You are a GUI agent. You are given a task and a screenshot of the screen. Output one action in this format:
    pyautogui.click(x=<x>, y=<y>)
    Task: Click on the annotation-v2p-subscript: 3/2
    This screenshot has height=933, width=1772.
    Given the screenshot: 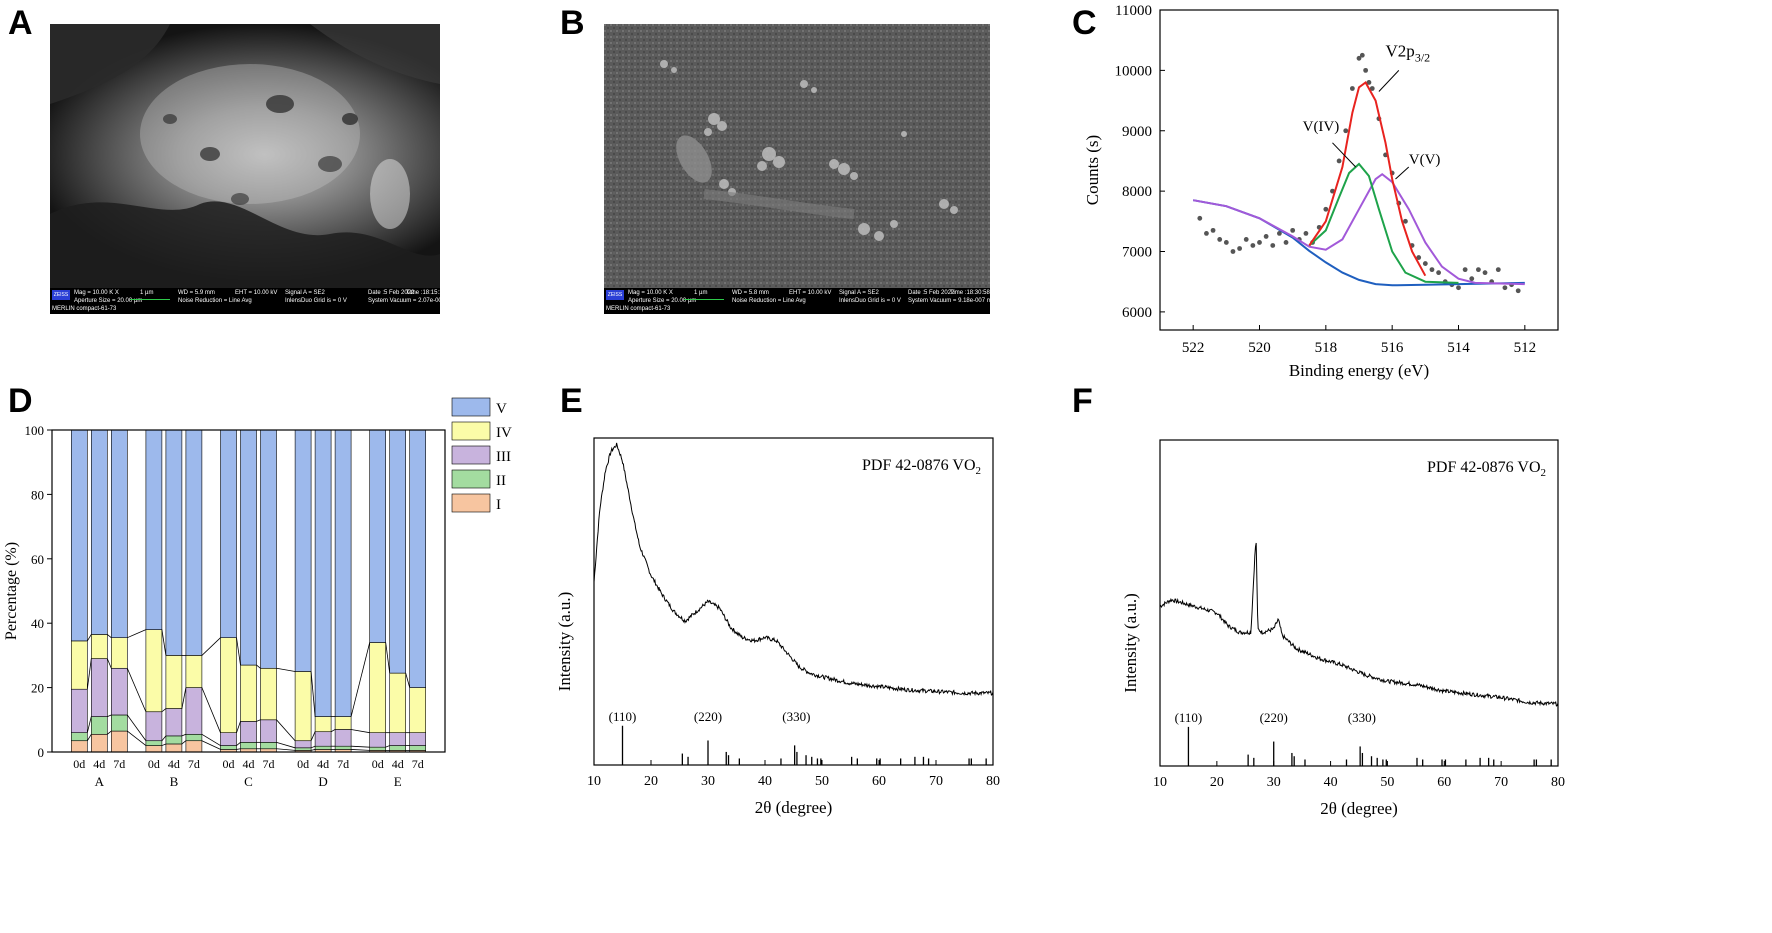 What is the action you would take?
    pyautogui.click(x=1422, y=57)
    